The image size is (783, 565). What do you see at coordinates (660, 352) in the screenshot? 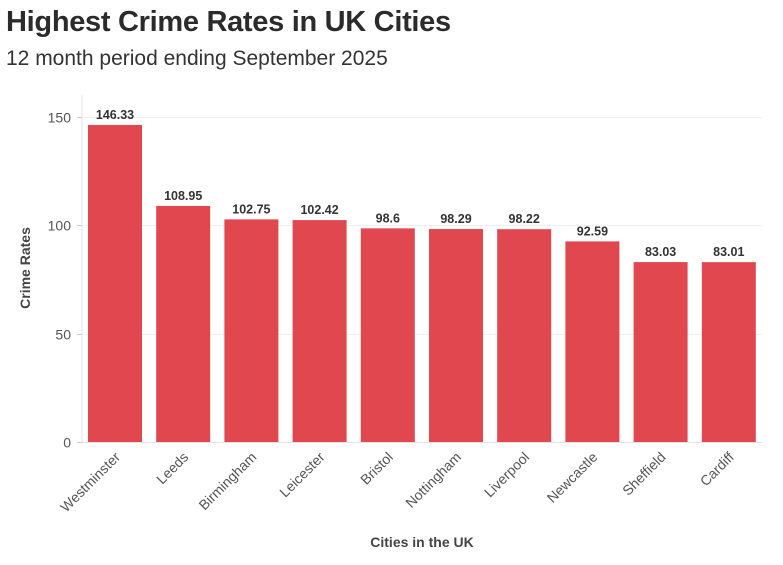
I see `bar-sheffield` at bounding box center [660, 352].